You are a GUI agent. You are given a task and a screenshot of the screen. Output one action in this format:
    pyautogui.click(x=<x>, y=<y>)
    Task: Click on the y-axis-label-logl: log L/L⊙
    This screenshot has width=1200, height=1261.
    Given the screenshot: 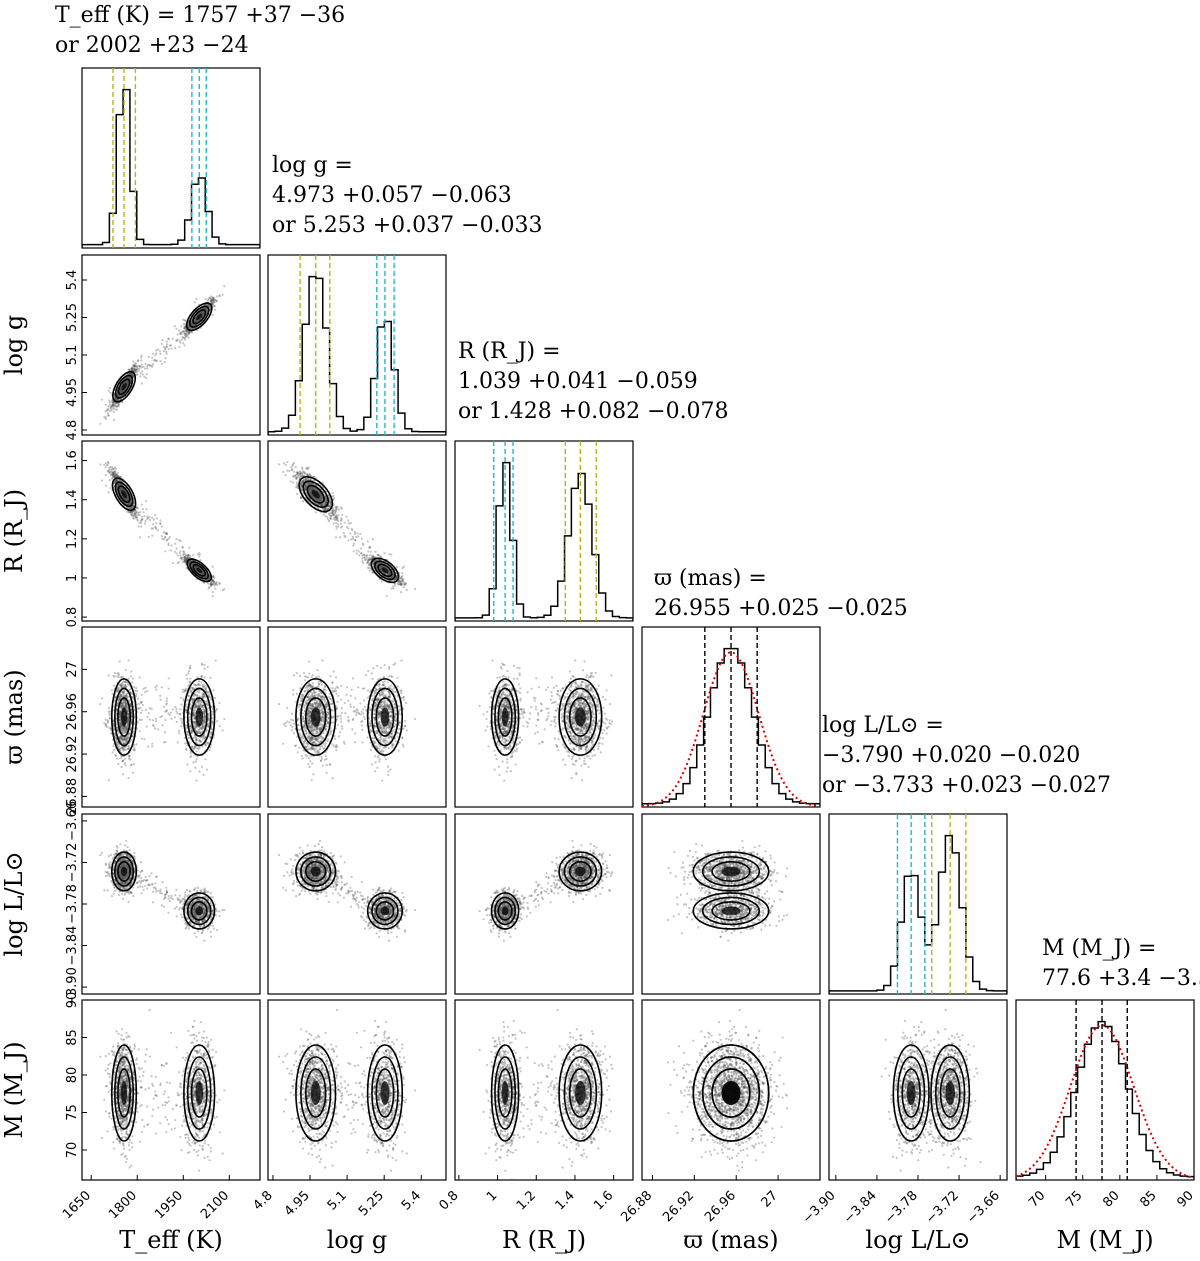 What is the action you would take?
    pyautogui.click(x=14, y=903)
    